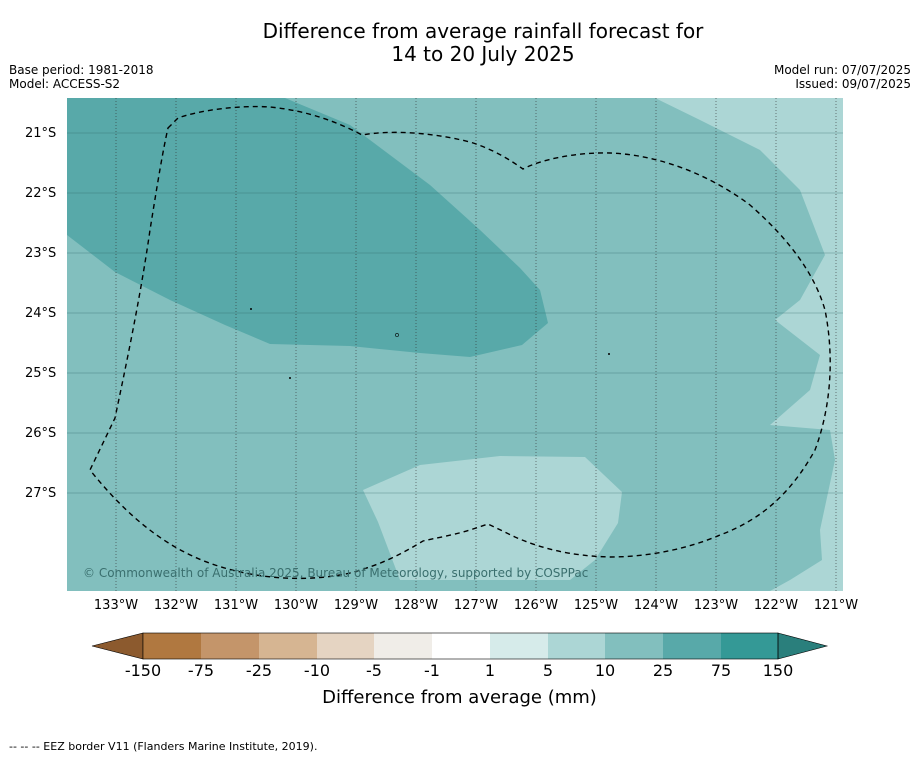 This screenshot has height=758, width=919. Describe the element at coordinates (778, 670) in the screenshot. I see `colorbar-label: 150` at that location.